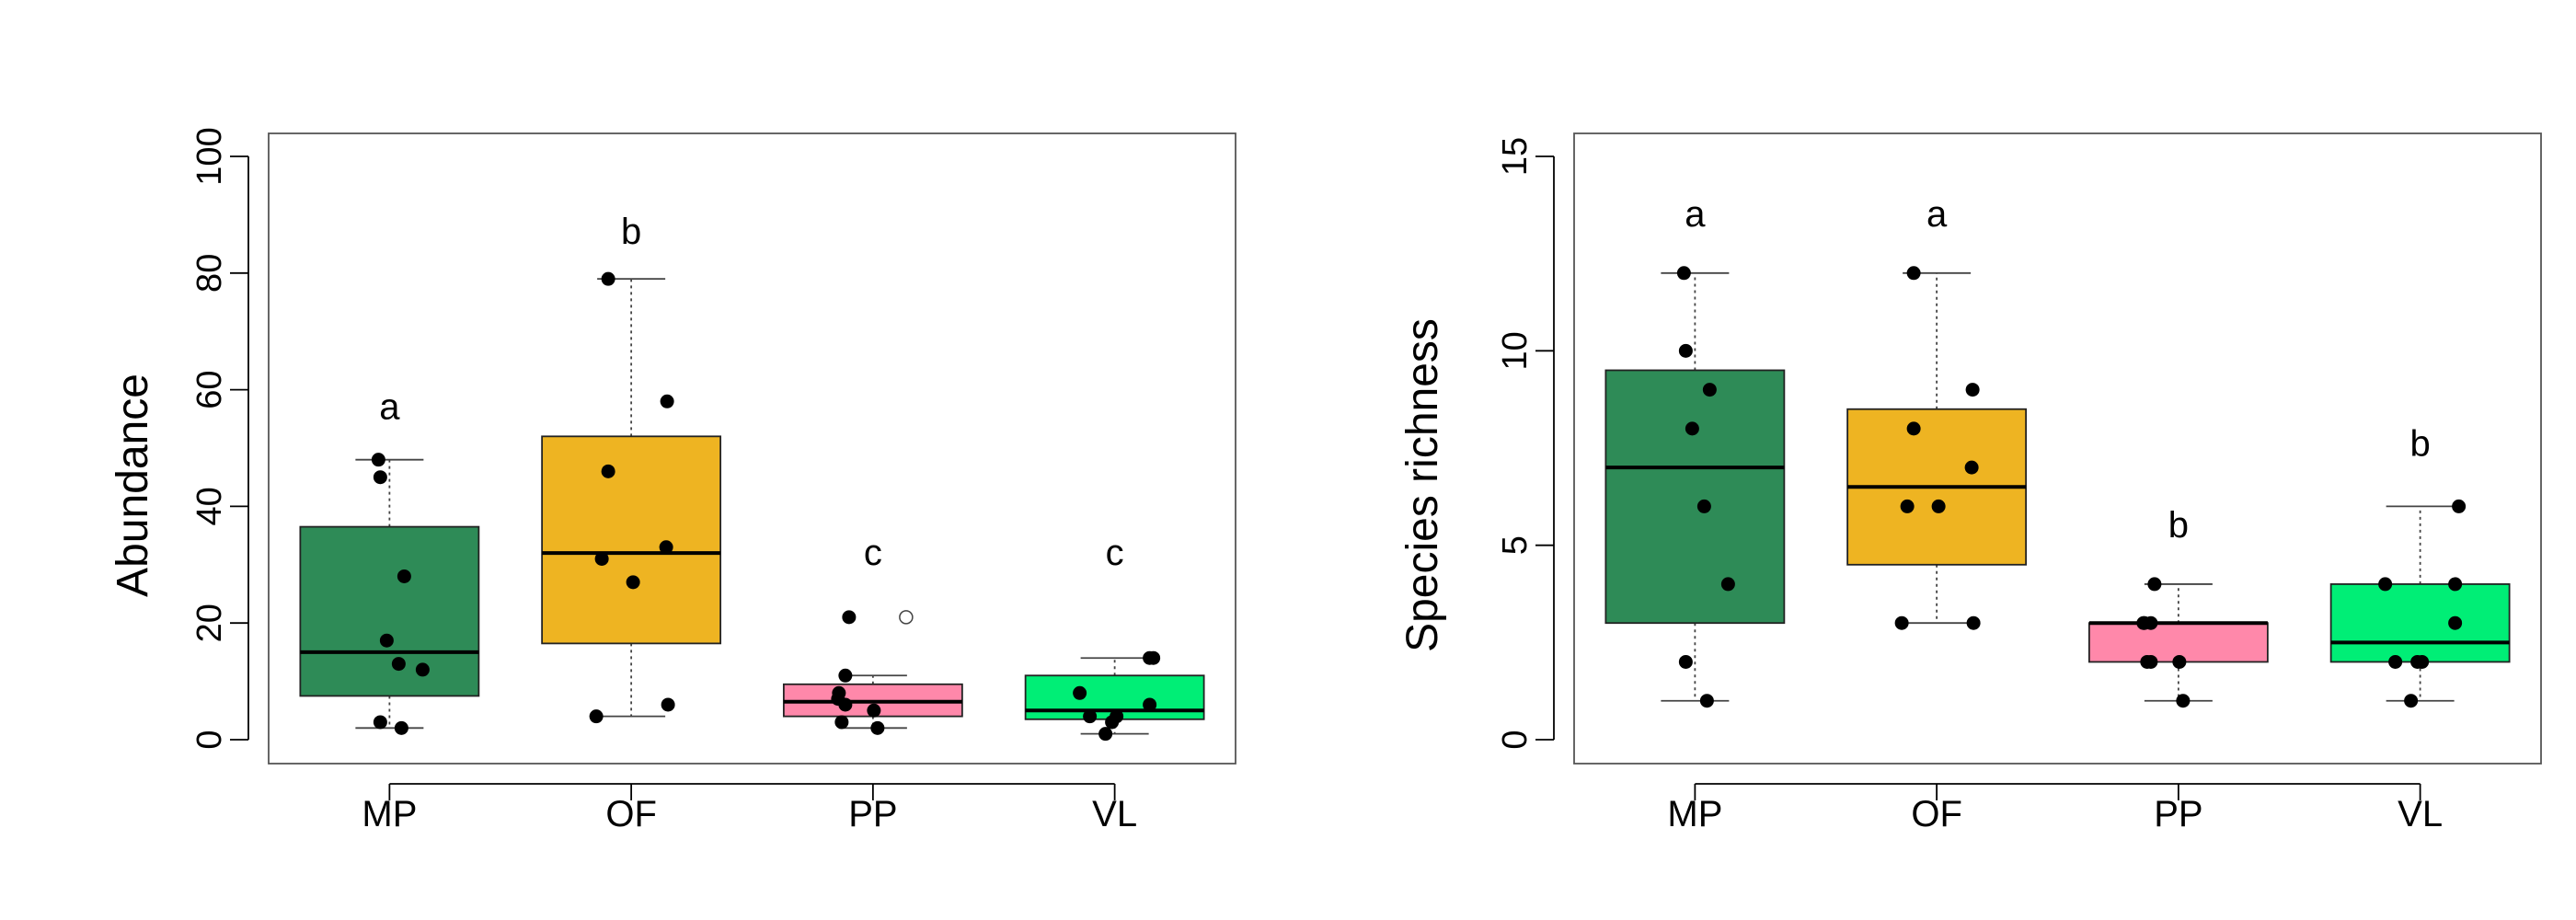 The height and width of the screenshot is (920, 2576). What do you see at coordinates (2178, 525) in the screenshot?
I see `significance-letter-pp: b` at bounding box center [2178, 525].